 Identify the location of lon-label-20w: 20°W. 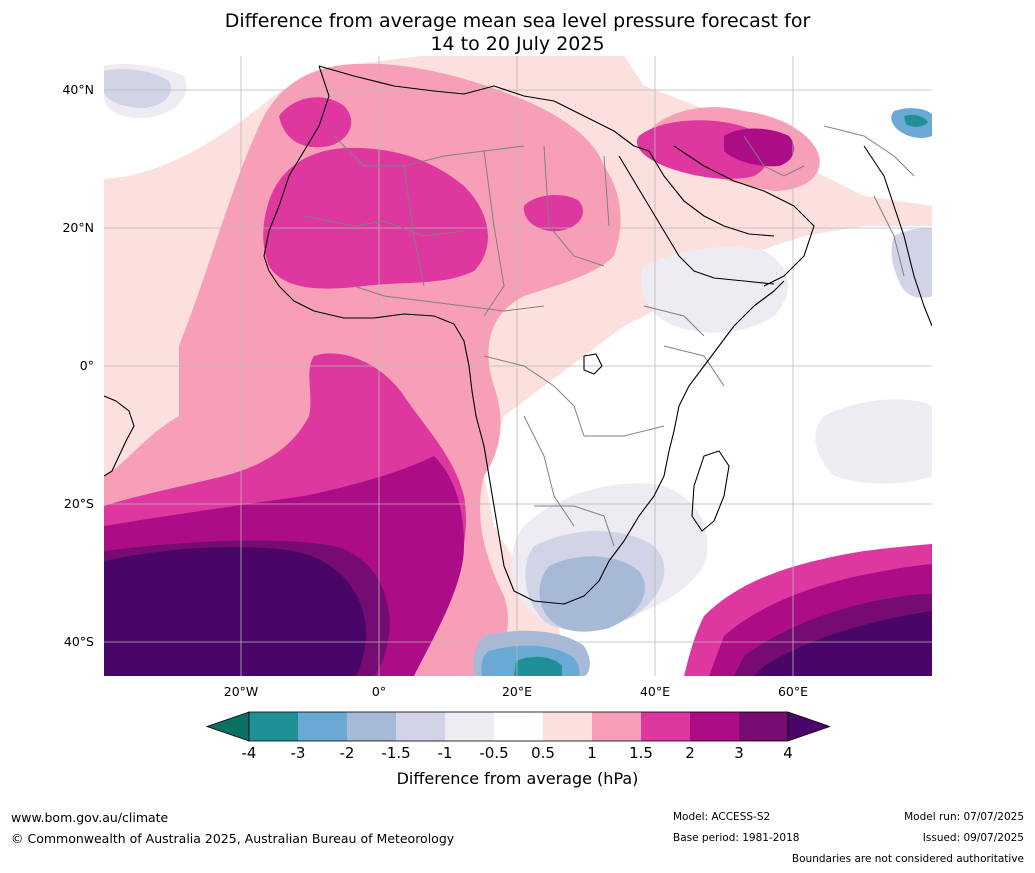
(241, 691).